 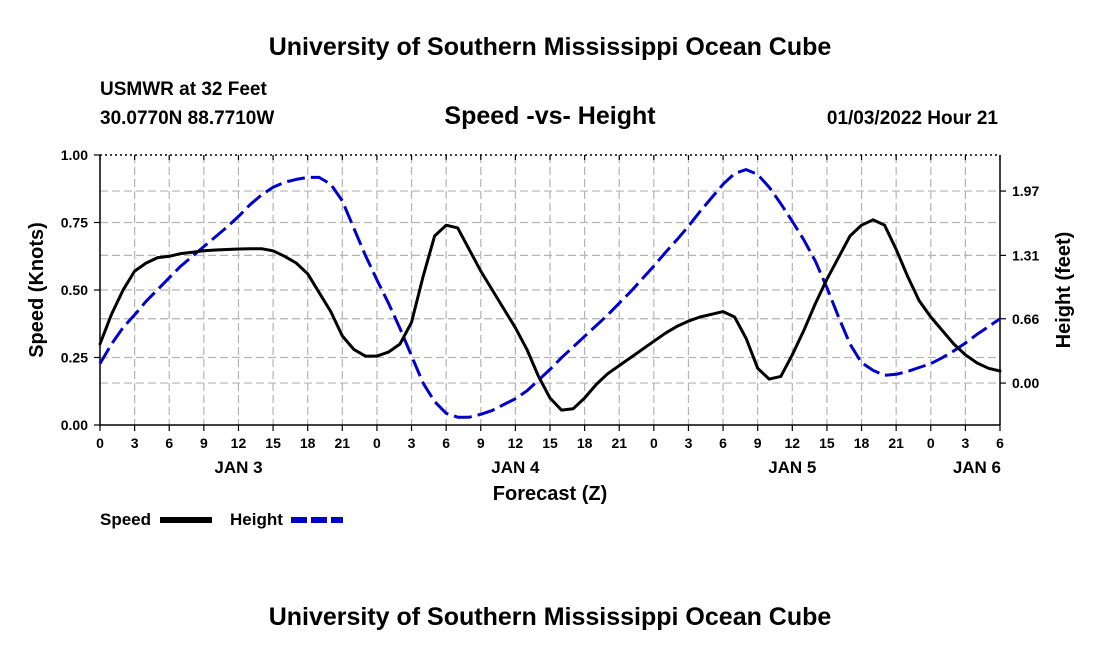 I want to click on y2-axis-ticks: 0.00 0.66 1.31 1.97, so click(x=1019, y=287).